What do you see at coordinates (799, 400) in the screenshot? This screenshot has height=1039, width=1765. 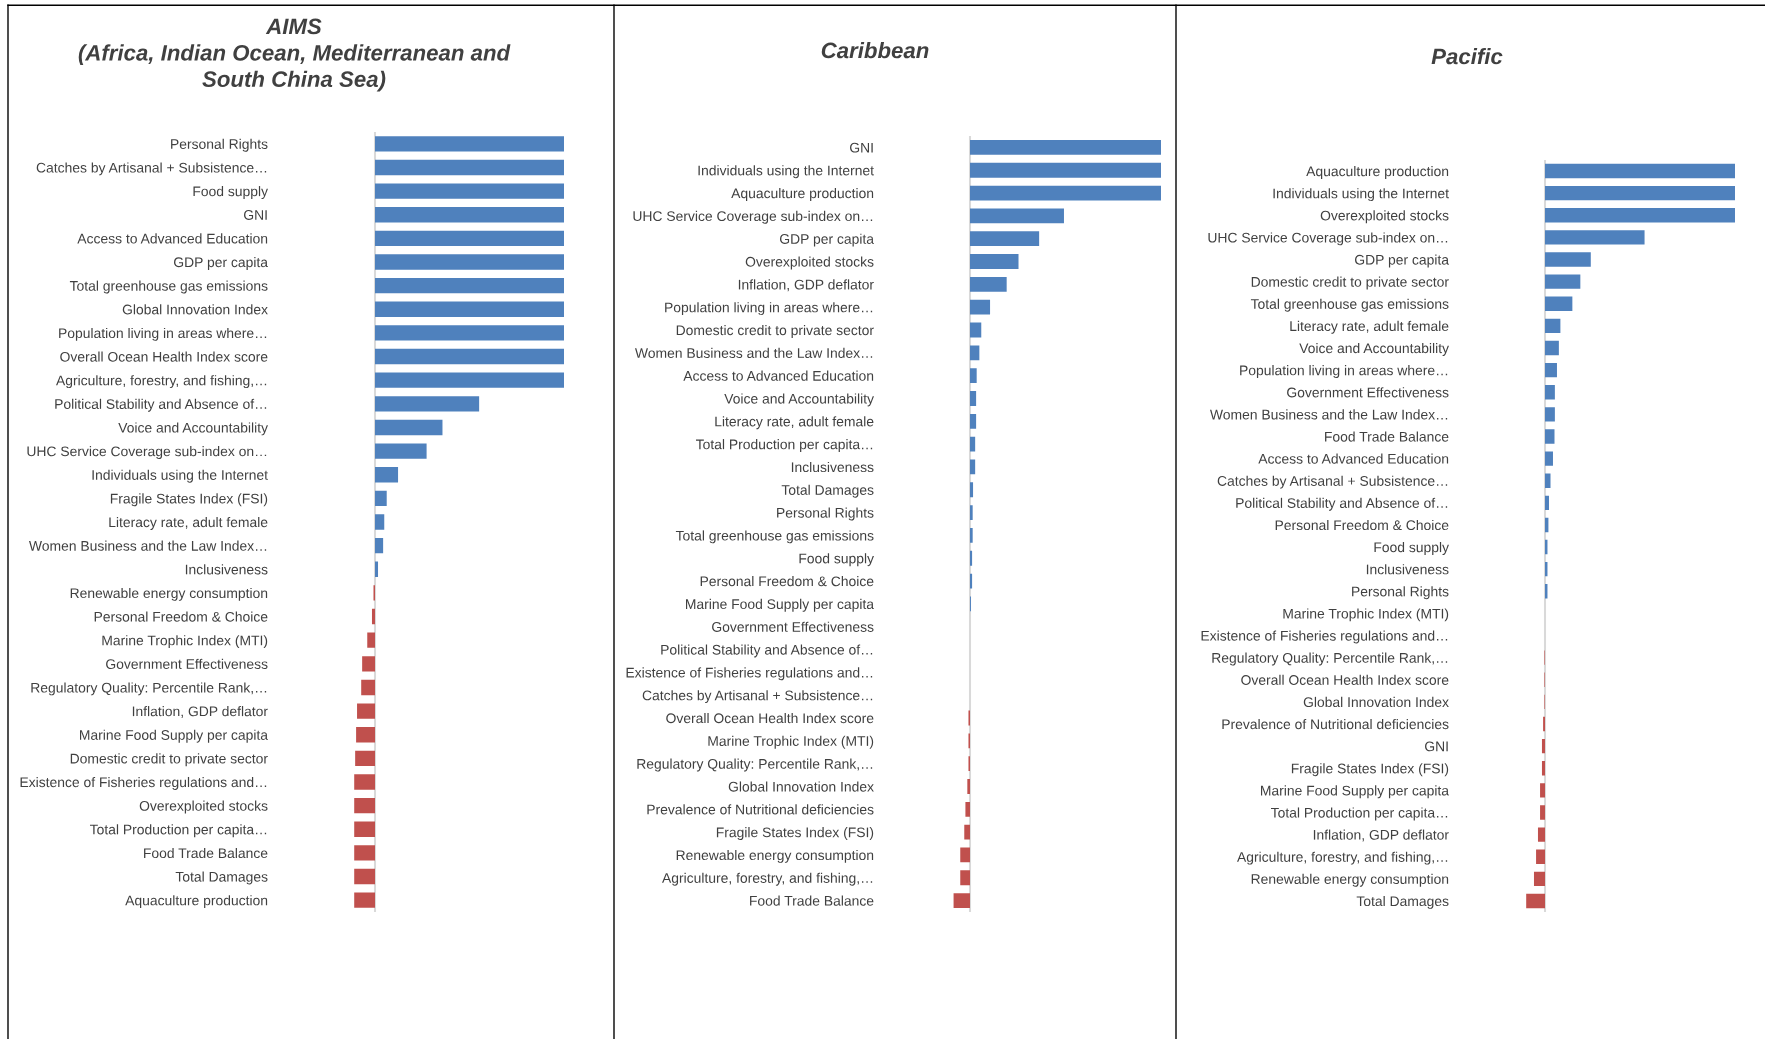 I see `y-tick-label: Voice and Accountability` at bounding box center [799, 400].